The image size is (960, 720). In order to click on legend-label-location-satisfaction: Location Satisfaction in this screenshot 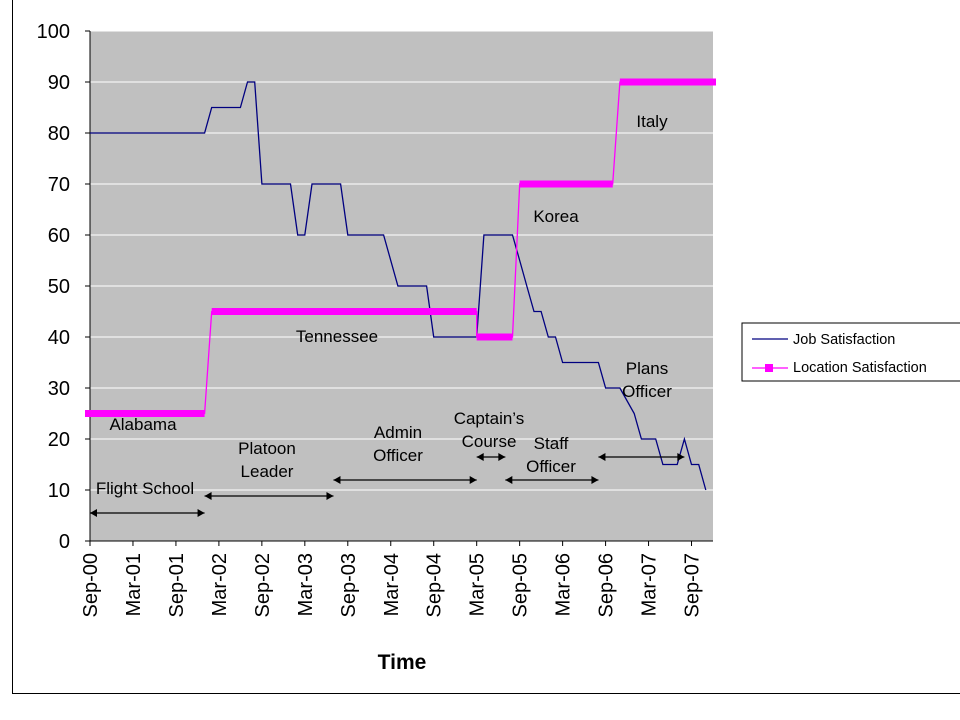, I will do `click(860, 368)`.